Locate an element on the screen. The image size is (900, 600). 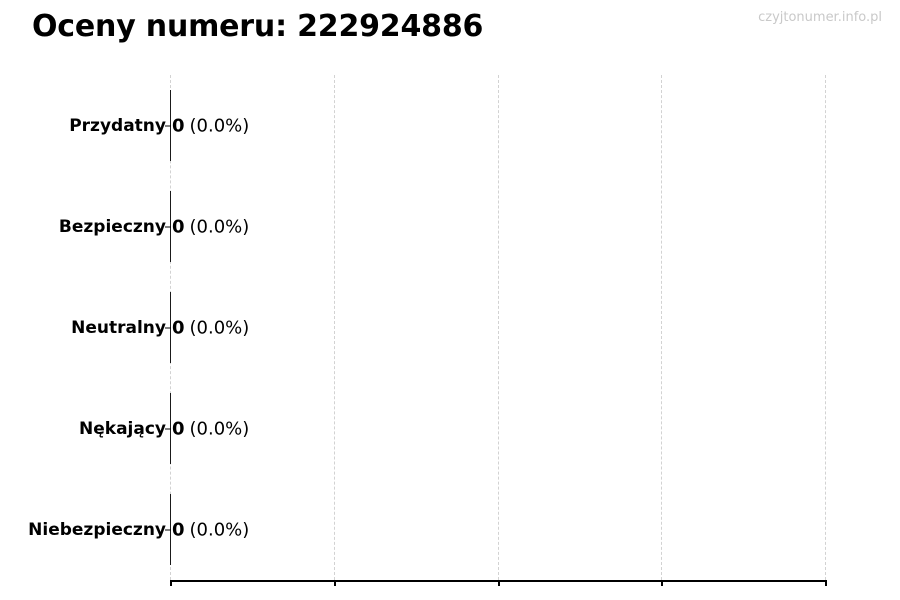
bar-value-neutralny: 0 (0.0%) is located at coordinates (210, 327).